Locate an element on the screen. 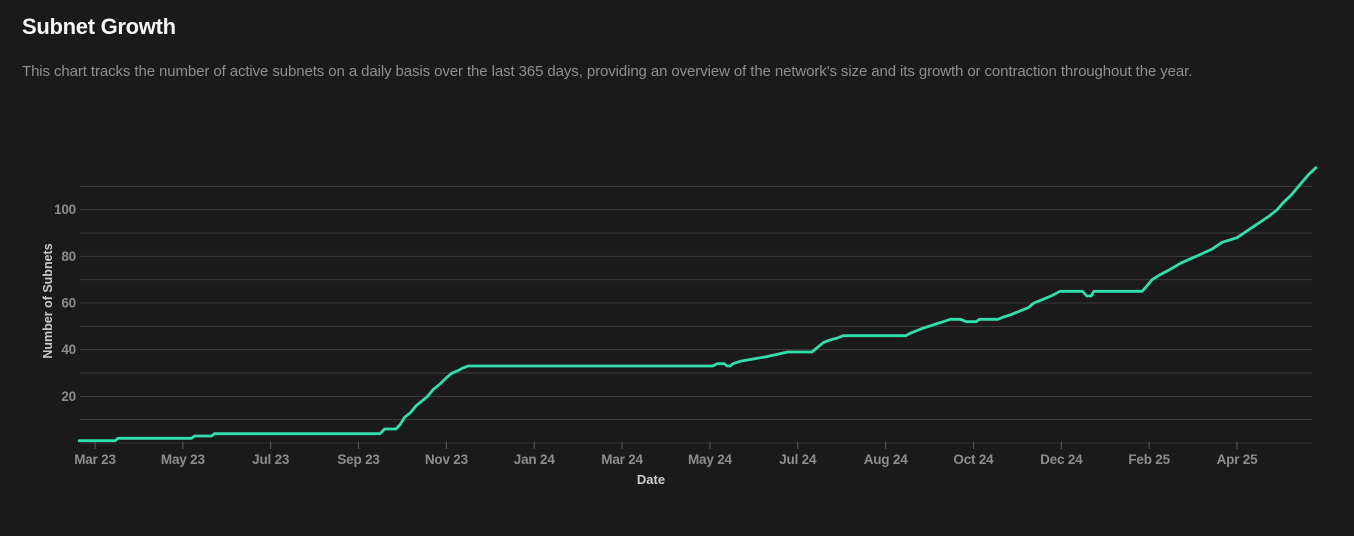  x-tick-label: Mar 24 is located at coordinates (622, 459).